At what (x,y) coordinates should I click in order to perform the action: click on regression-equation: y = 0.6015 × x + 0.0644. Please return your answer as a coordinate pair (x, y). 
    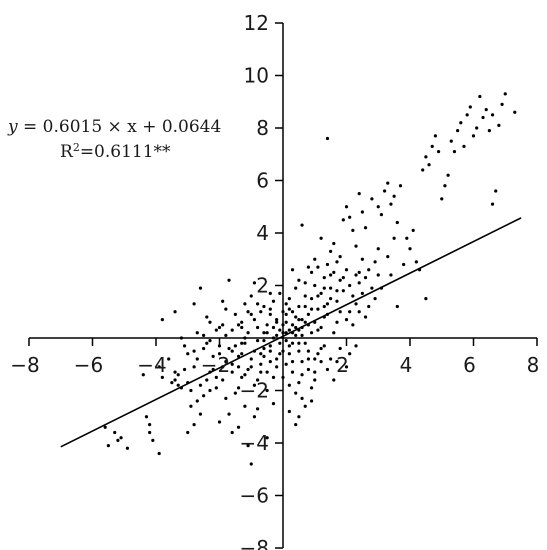
    Looking at the image, I should click on (114, 127).